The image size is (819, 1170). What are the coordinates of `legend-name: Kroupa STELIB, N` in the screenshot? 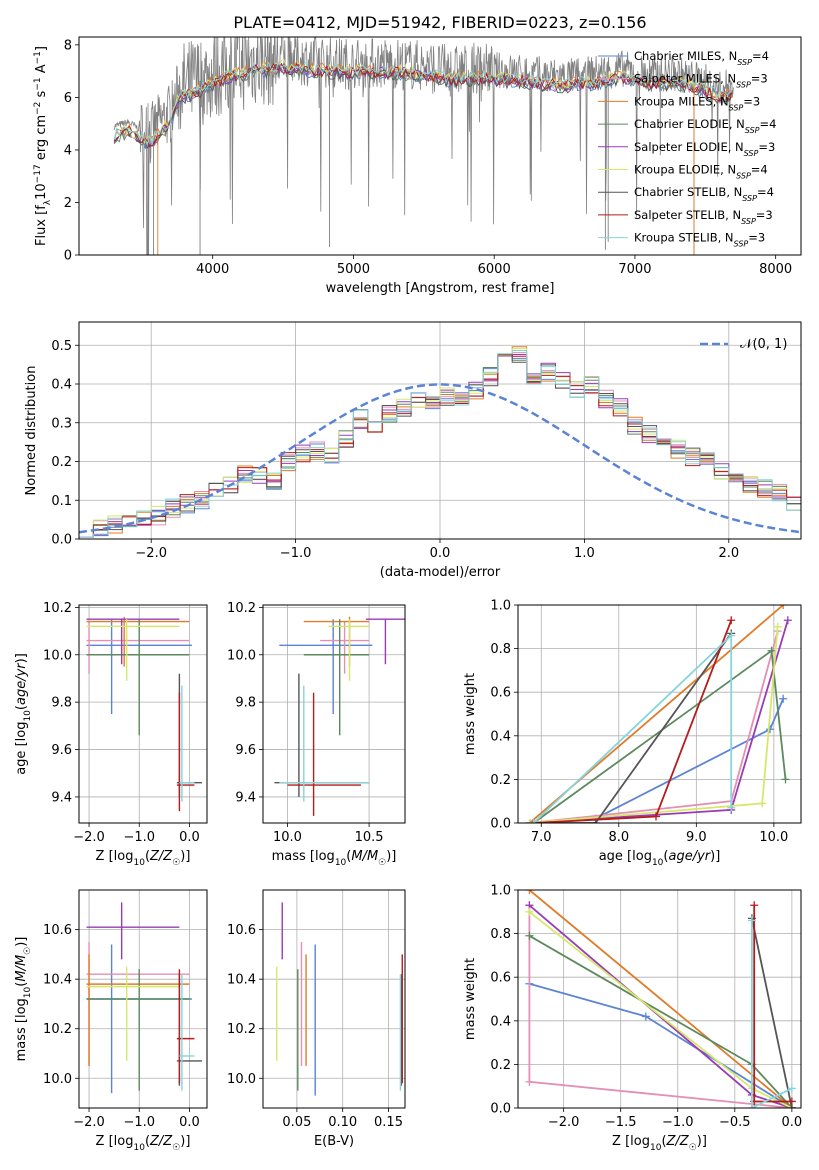 It's located at (684, 238).